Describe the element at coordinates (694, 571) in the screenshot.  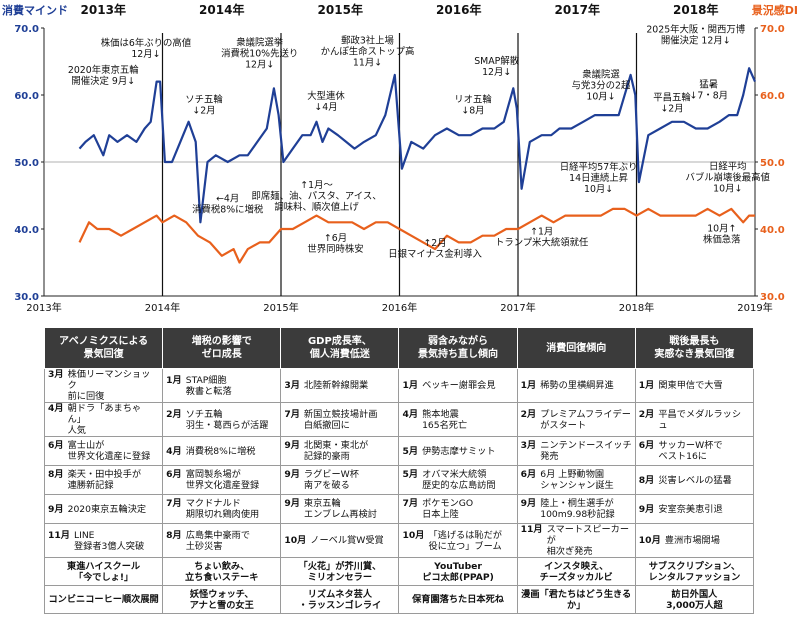
I see `trend-cell: サブスクリプション、 レンタルファッション` at that location.